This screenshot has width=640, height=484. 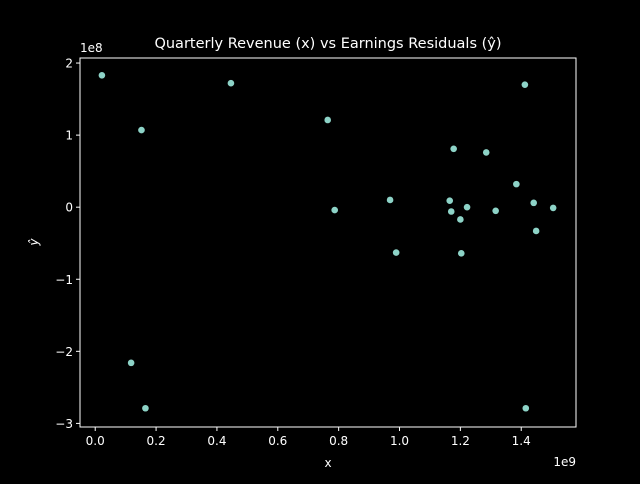 I want to click on x-tick-label: 0.0, so click(x=95, y=441).